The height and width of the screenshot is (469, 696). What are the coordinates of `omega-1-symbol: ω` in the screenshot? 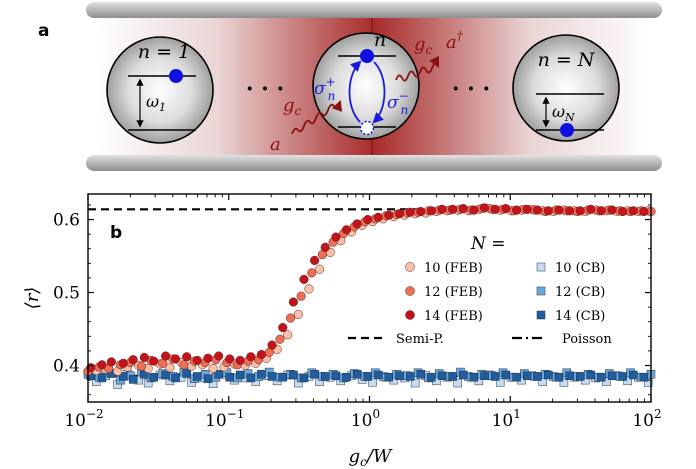 It's located at (152, 101).